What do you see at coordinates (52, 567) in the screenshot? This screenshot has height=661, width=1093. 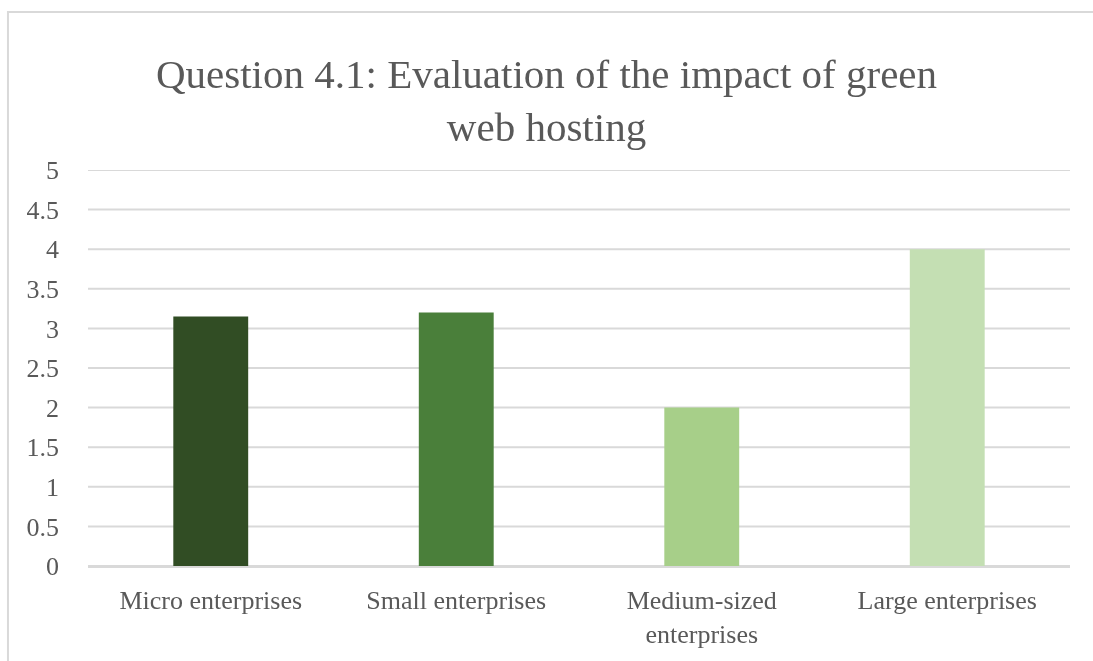 I see `y-tick-label: 0` at bounding box center [52, 567].